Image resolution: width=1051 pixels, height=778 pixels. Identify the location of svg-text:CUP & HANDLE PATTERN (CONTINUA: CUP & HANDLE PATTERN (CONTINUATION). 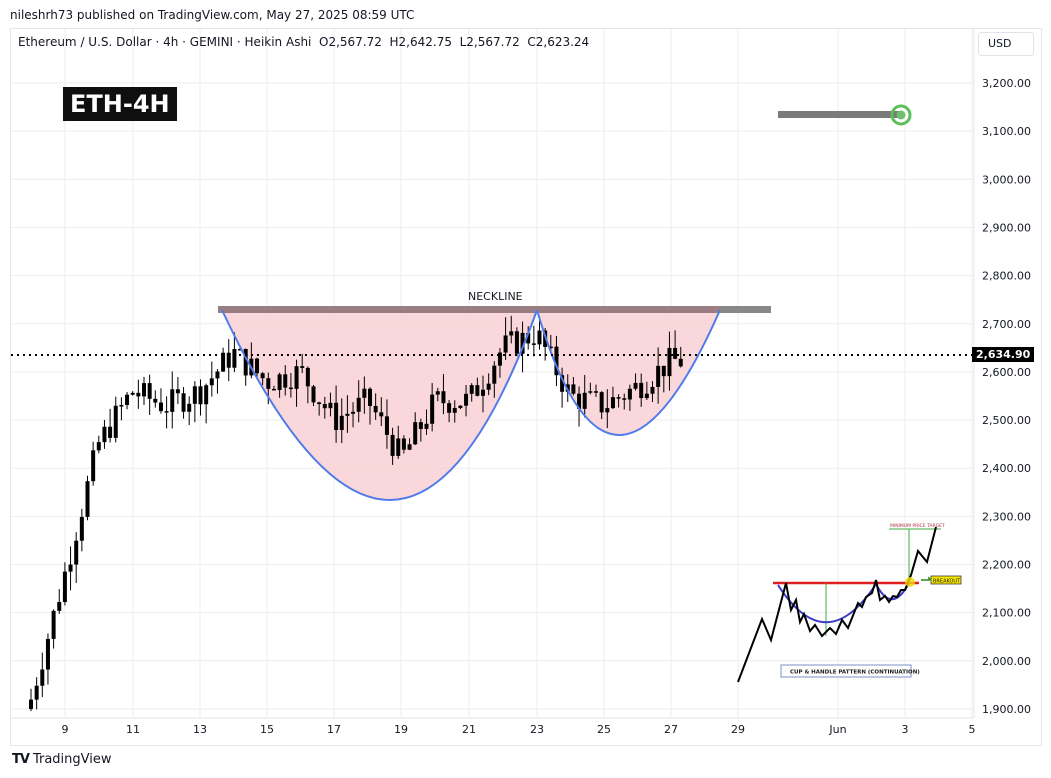
(855, 673).